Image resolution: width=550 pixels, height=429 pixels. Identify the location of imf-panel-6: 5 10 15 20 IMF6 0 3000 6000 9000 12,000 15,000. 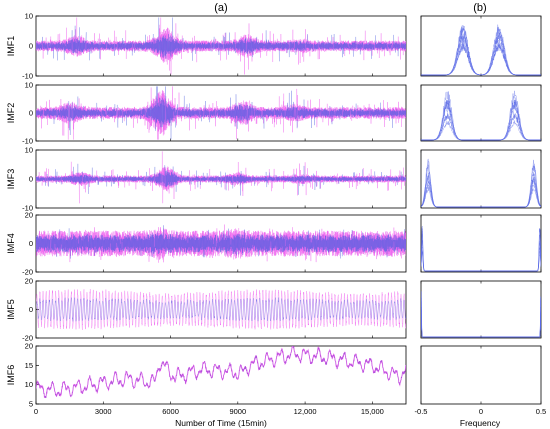
(206, 379).